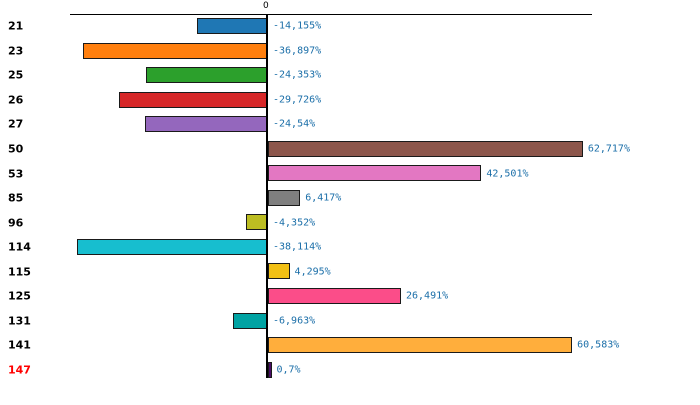 The width and height of the screenshot is (700, 405). Describe the element at coordinates (19, 247) in the screenshot. I see `category-label: 114` at that location.